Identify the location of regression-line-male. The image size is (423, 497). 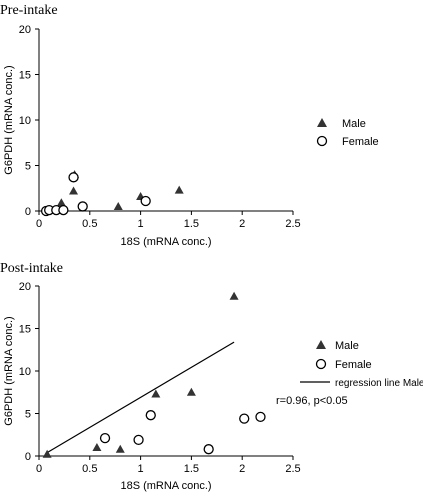
(140, 397).